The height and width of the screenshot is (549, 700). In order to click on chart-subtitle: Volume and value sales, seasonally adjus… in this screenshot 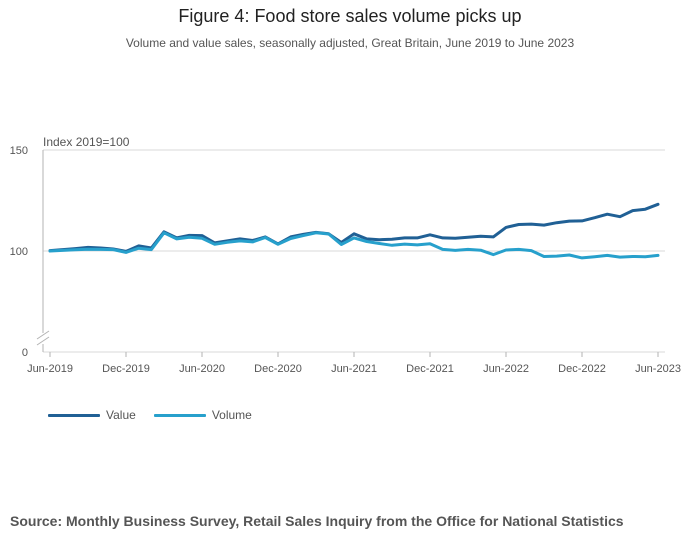, I will do `click(350, 43)`.